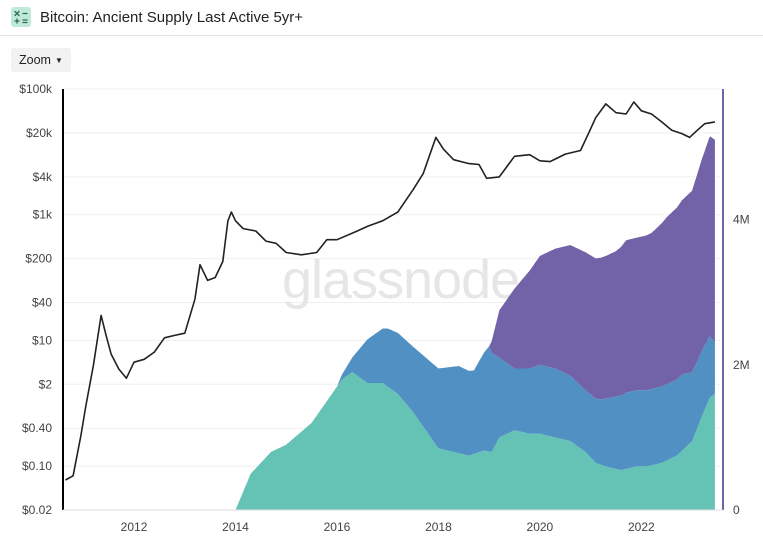  I want to click on x-tick-label: 2018, so click(438, 527).